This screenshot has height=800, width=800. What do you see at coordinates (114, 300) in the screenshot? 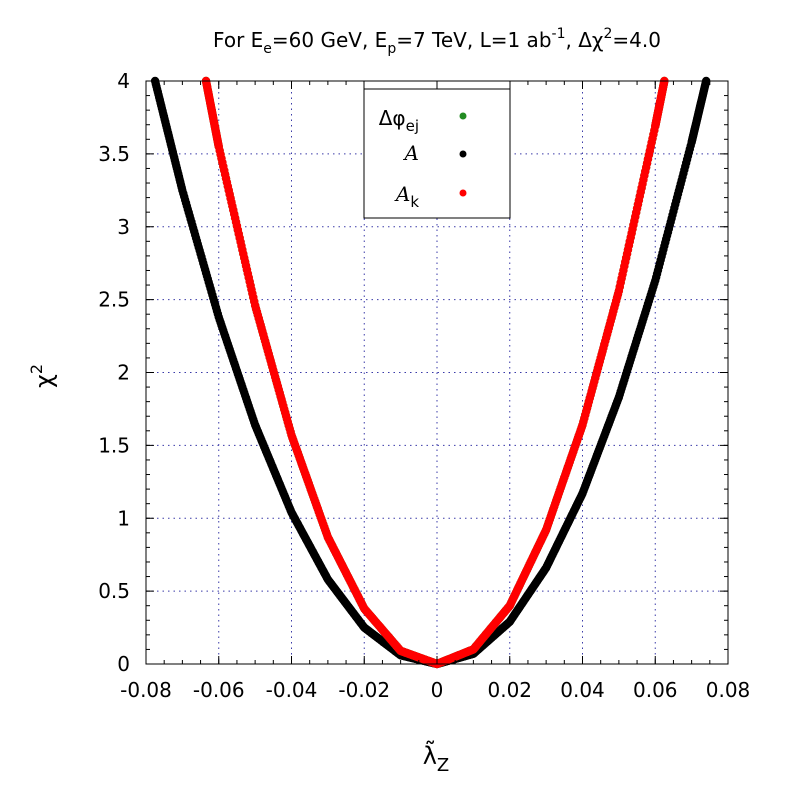
I see `y-tick-label: 2.5` at bounding box center [114, 300].